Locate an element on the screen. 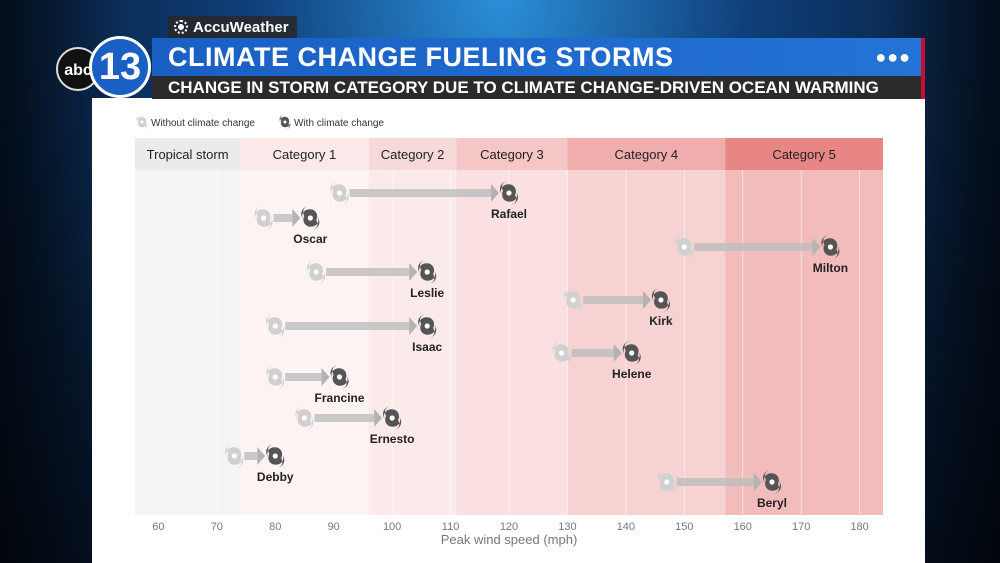 This screenshot has width=1000, height=563. x-tick-label: 180 is located at coordinates (859, 527).